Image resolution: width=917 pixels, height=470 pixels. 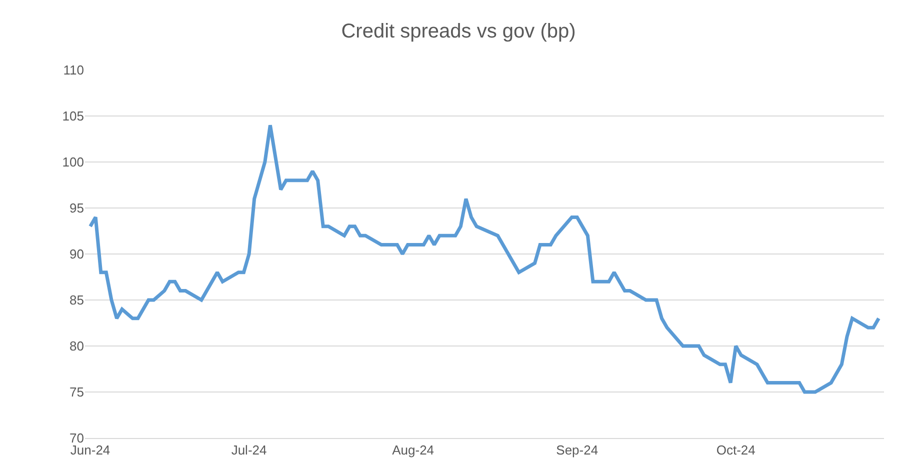 I want to click on x-tick-label: Aug-24, so click(x=413, y=450).